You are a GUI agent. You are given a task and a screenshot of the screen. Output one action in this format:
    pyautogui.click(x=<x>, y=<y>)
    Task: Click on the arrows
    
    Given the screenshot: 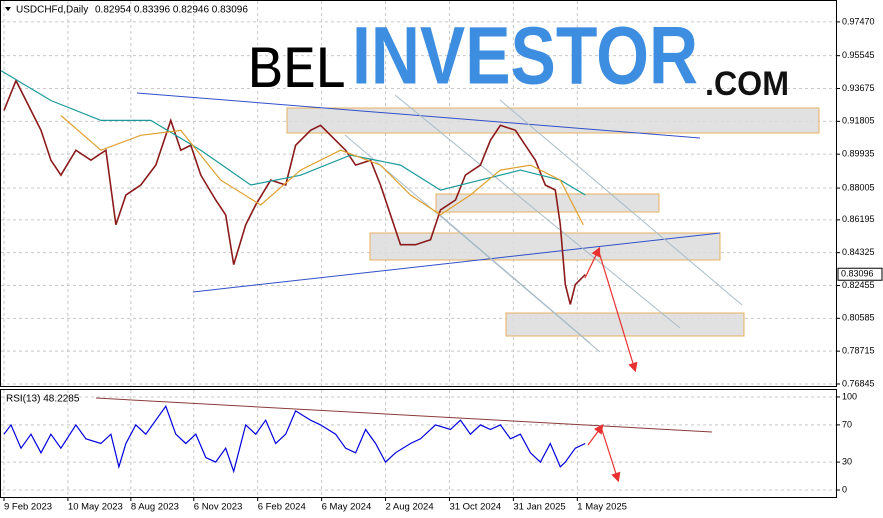 What is the action you would take?
    pyautogui.click(x=611, y=364)
    